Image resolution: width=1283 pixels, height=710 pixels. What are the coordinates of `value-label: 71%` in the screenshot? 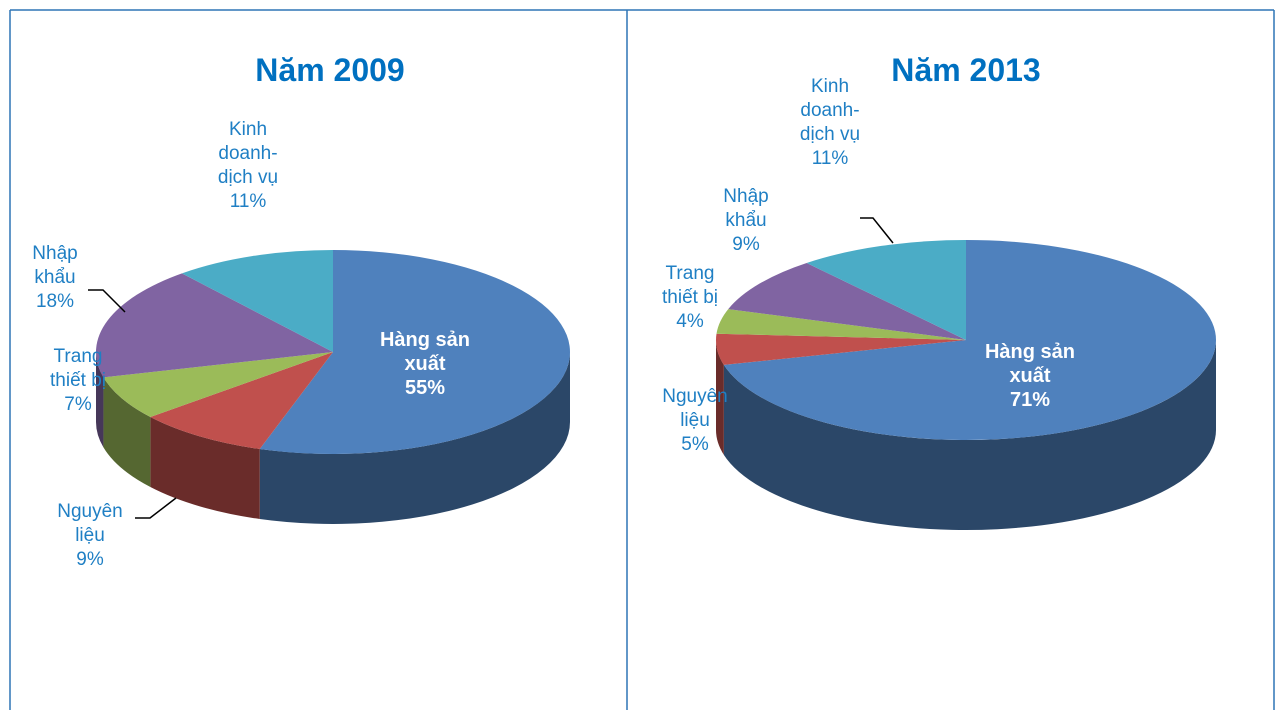 It's located at (1030, 400).